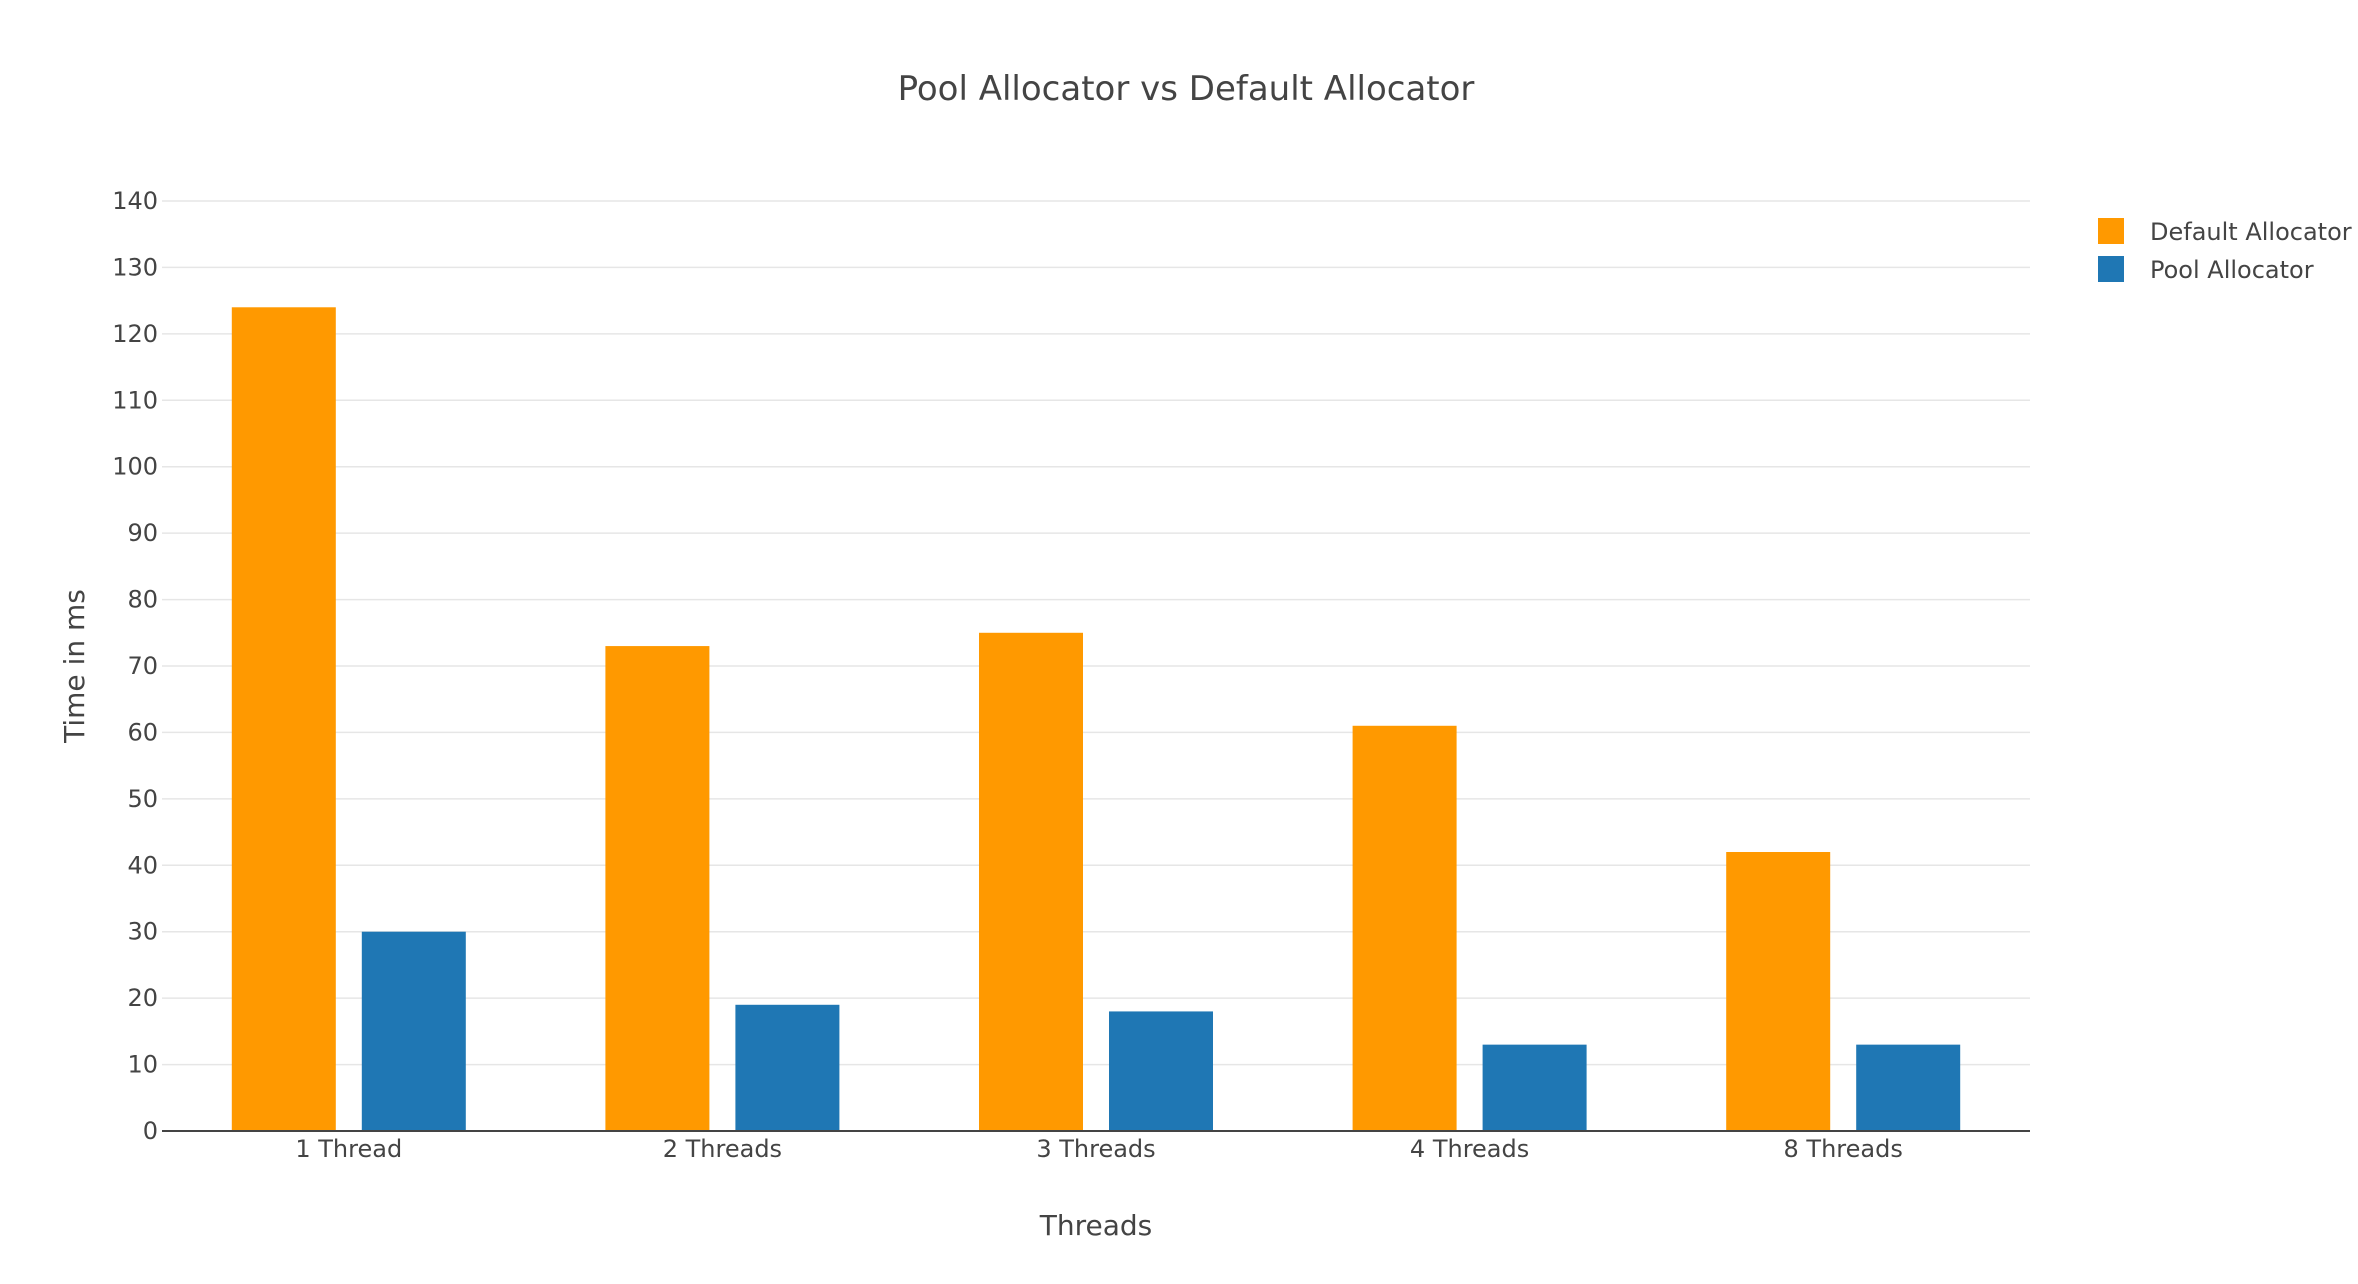 The height and width of the screenshot is (1284, 2358). What do you see at coordinates (142, 666) in the screenshot?
I see `y-tick-label: 70` at bounding box center [142, 666].